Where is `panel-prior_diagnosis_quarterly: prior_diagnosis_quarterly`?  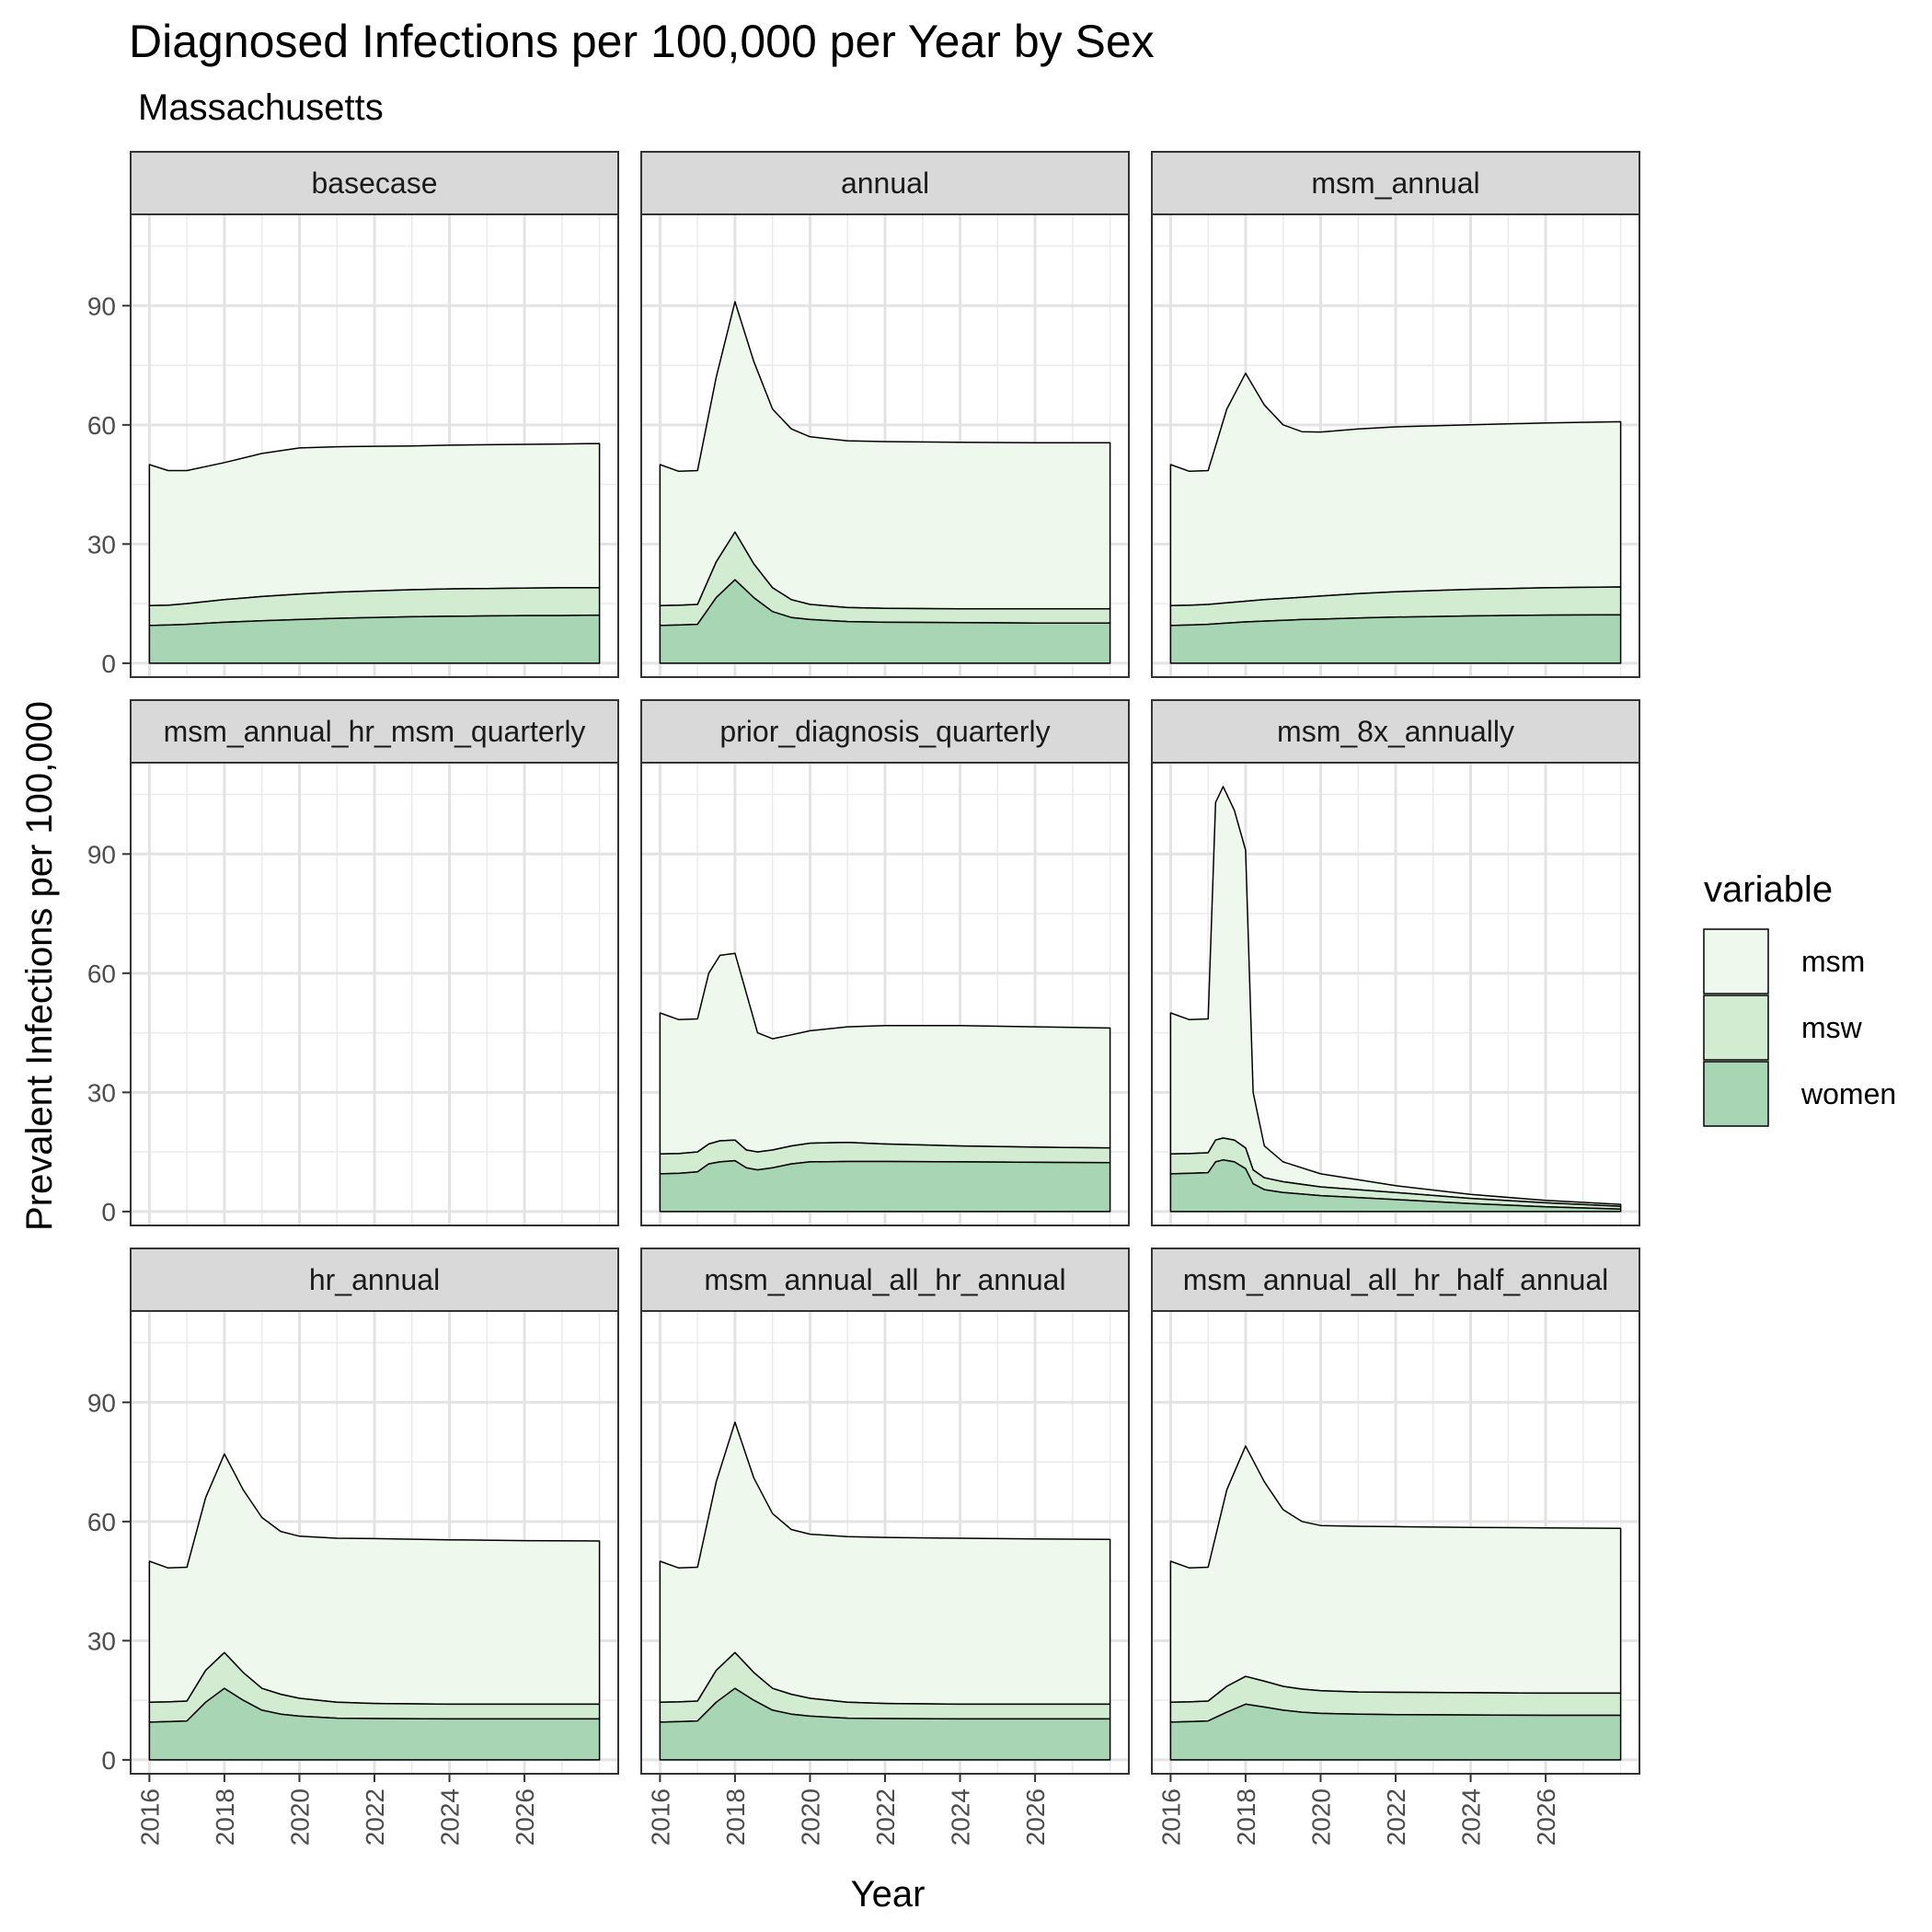
panel-prior_diagnosis_quarterly: prior_diagnosis_quarterly is located at coordinates (885, 962).